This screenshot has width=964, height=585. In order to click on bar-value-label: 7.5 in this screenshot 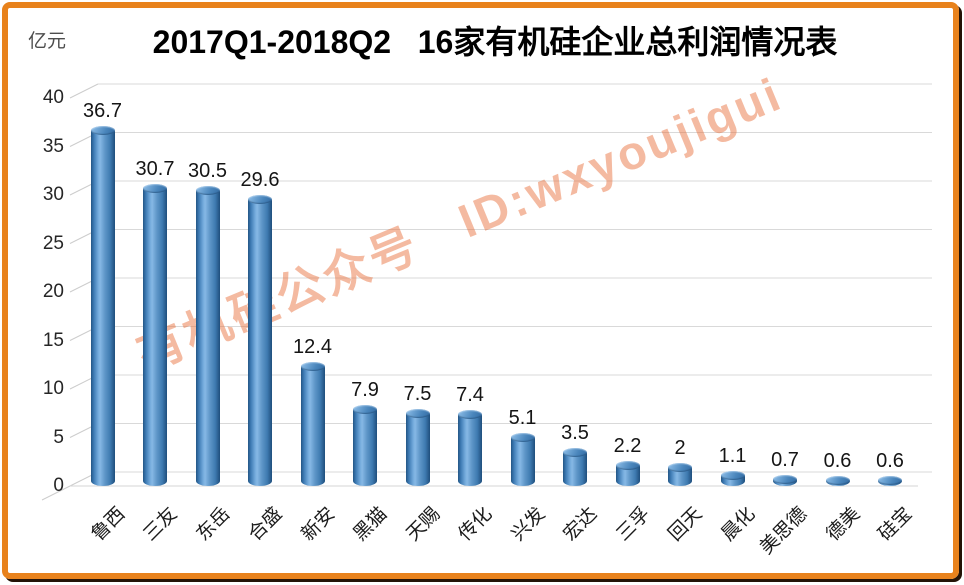, I will do `click(417, 394)`.